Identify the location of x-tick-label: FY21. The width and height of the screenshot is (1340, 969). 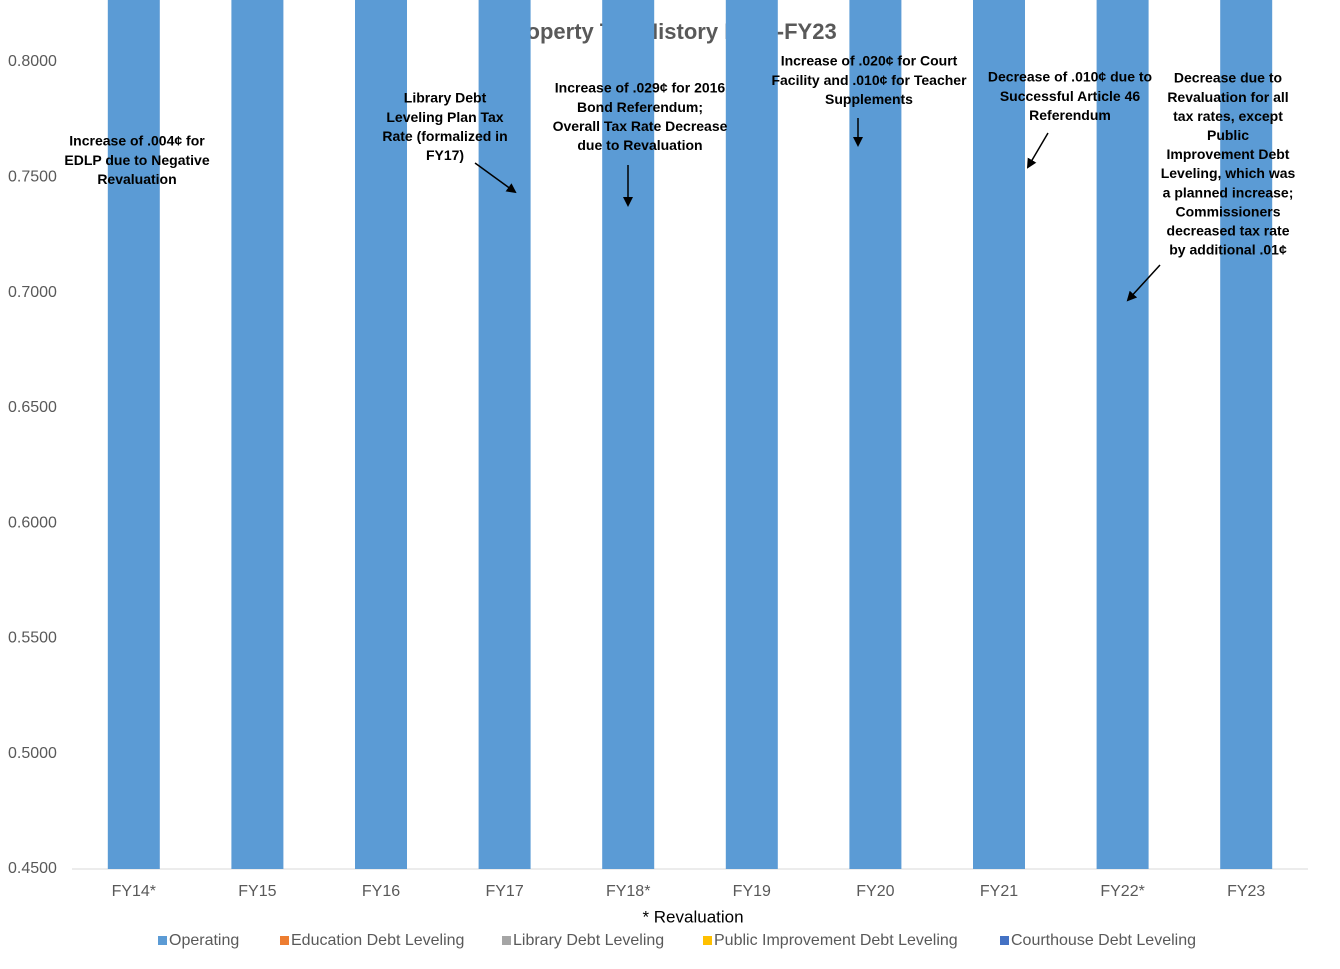
(999, 891).